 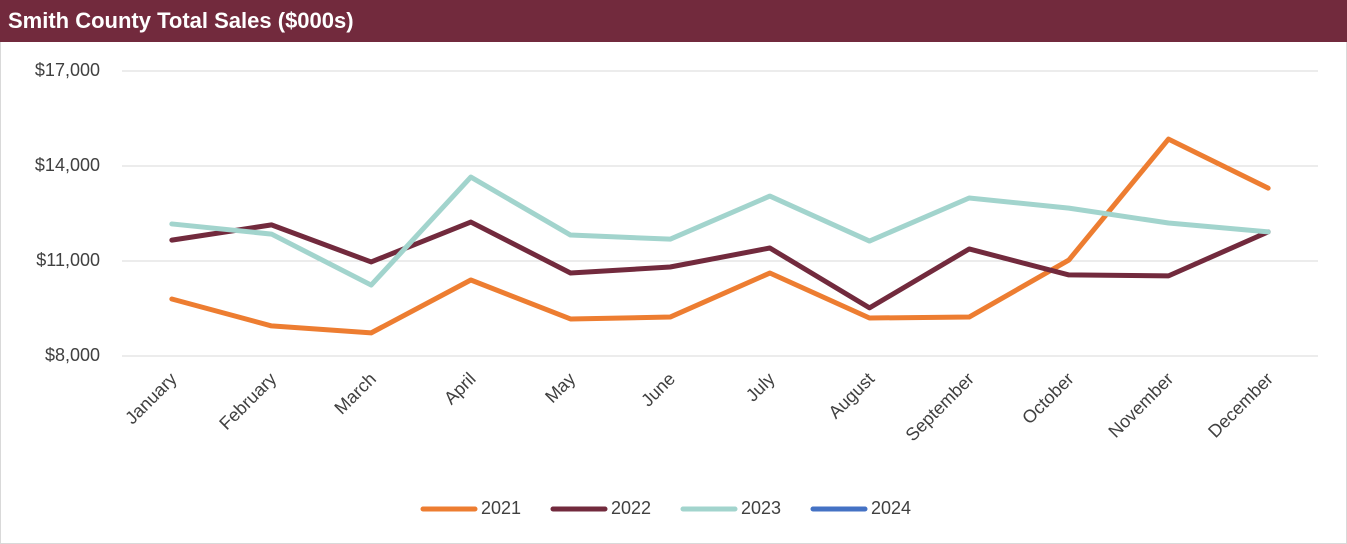 I want to click on chart-title: Smith County Total Sales ($000s), so click(x=181, y=20).